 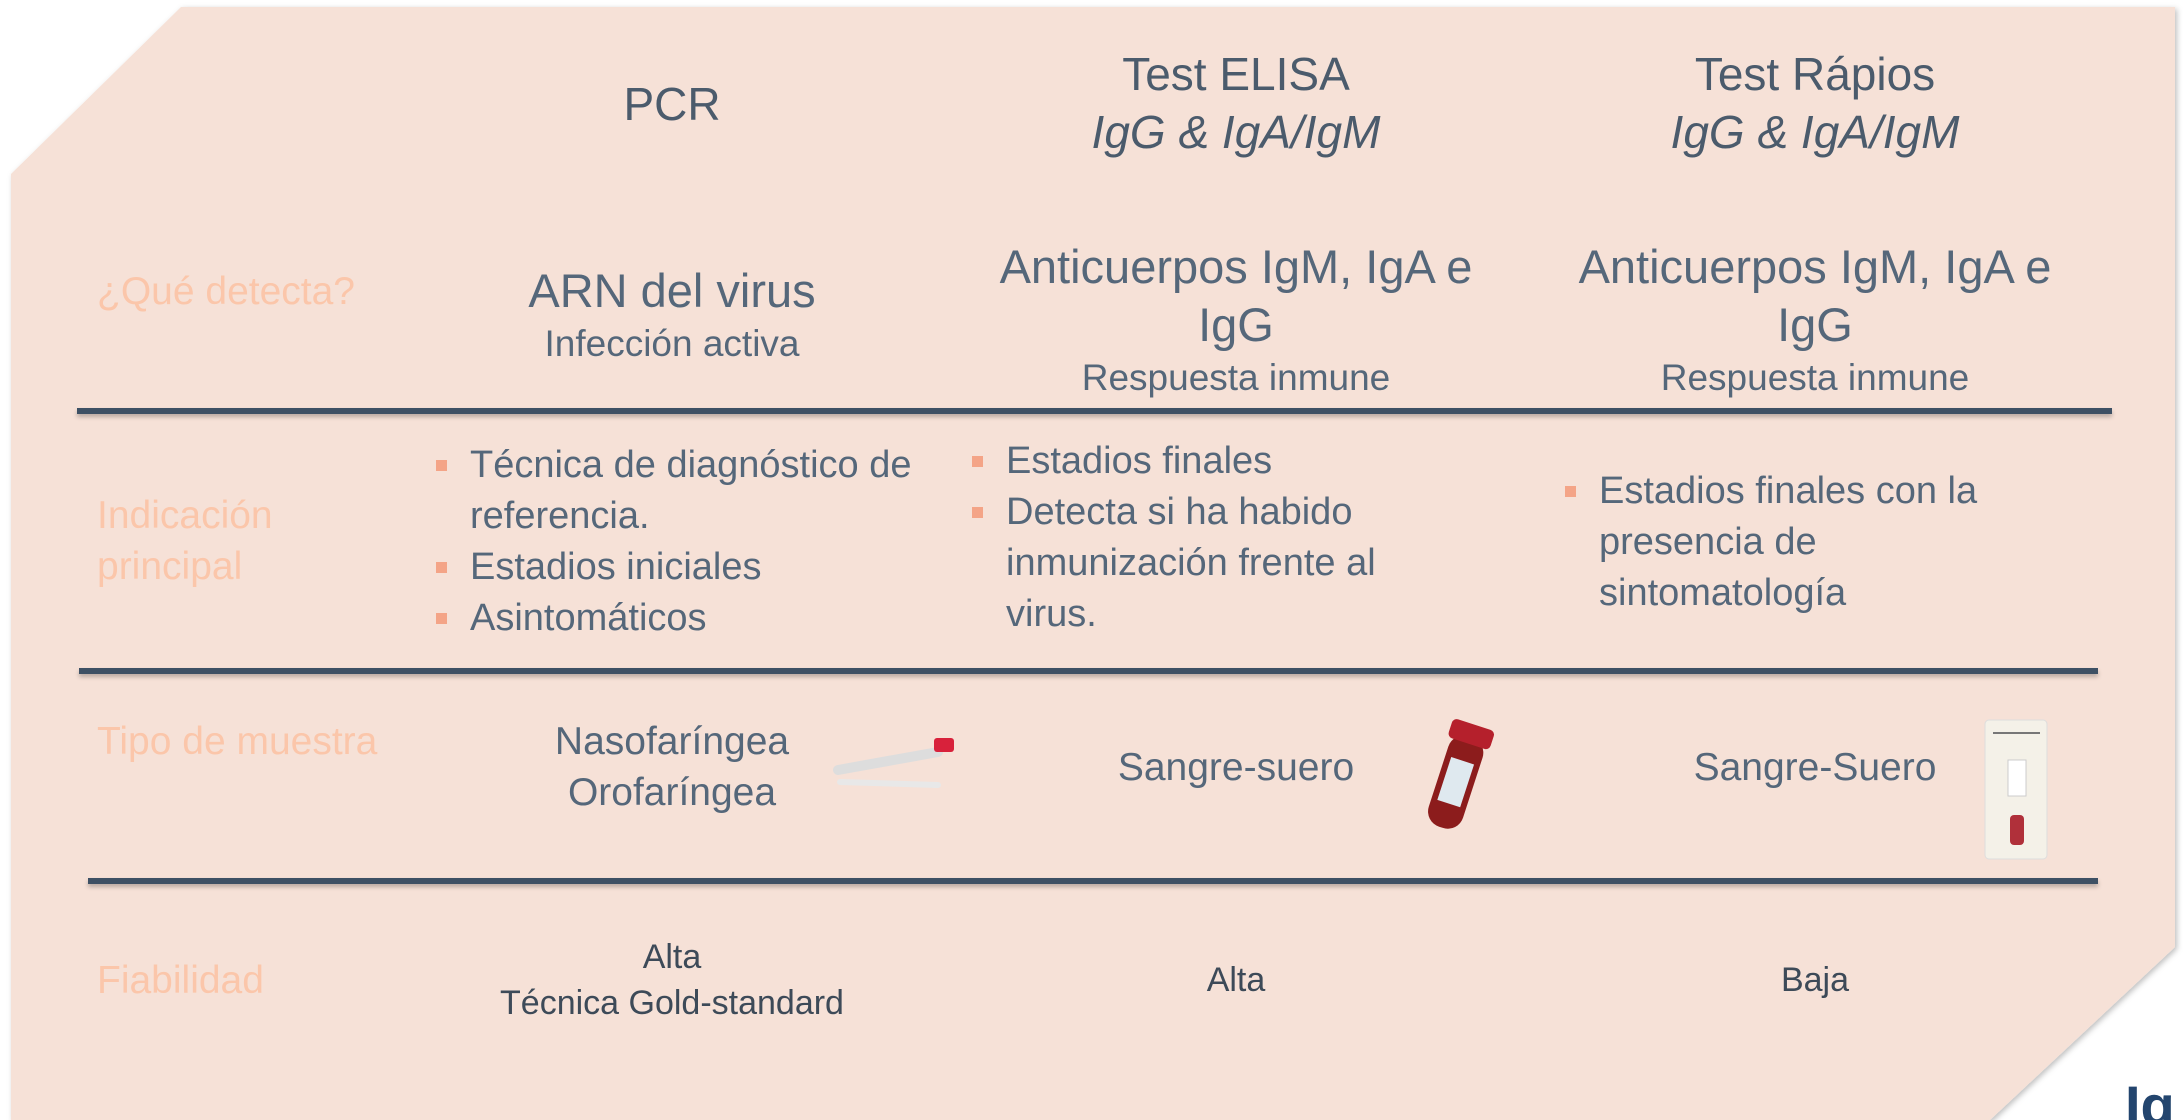 What do you see at coordinates (1461, 774) in the screenshot?
I see `tube-icon` at bounding box center [1461, 774].